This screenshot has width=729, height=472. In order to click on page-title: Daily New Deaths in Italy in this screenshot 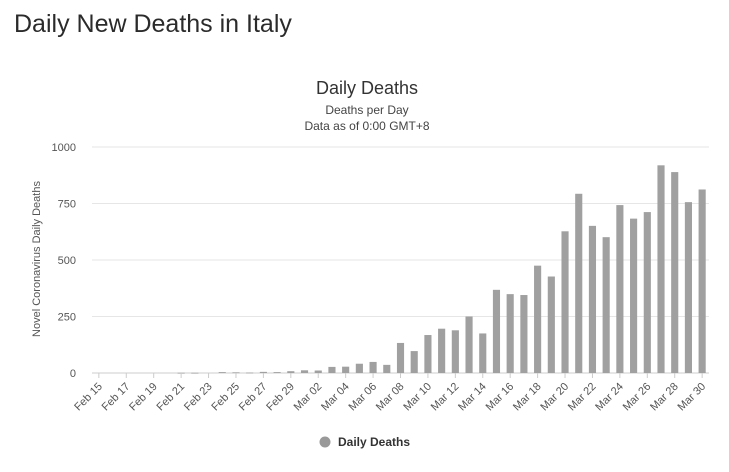, I will do `click(153, 24)`.